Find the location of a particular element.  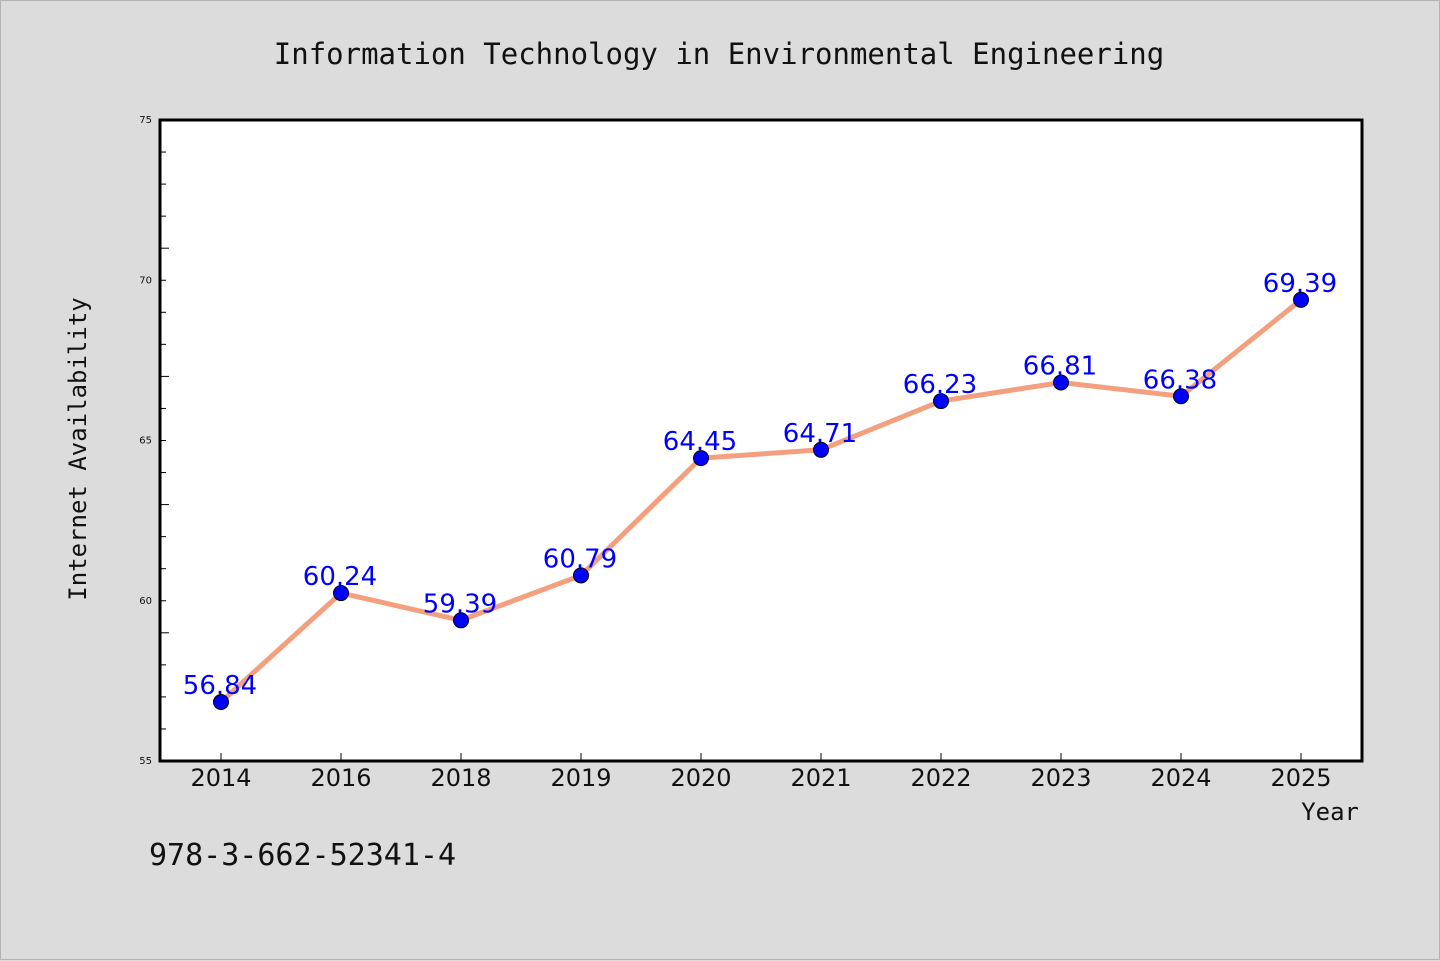

x-tick-label: 2018 is located at coordinates (460, 778).